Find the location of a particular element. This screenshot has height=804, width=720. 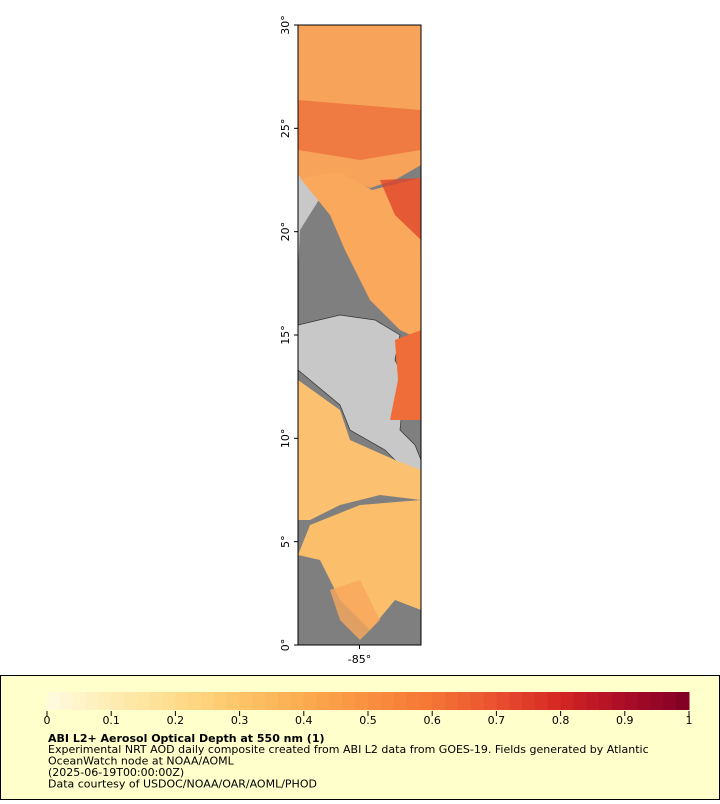

colorbar-tick-label: 0.1 is located at coordinates (111, 720).